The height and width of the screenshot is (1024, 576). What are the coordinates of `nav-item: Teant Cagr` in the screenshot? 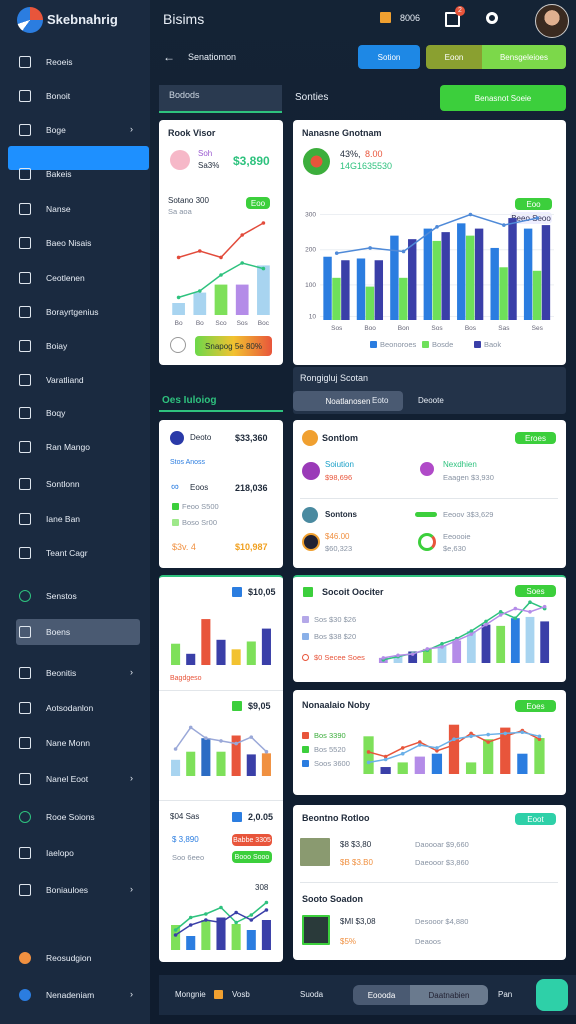 It's located at (67, 553).